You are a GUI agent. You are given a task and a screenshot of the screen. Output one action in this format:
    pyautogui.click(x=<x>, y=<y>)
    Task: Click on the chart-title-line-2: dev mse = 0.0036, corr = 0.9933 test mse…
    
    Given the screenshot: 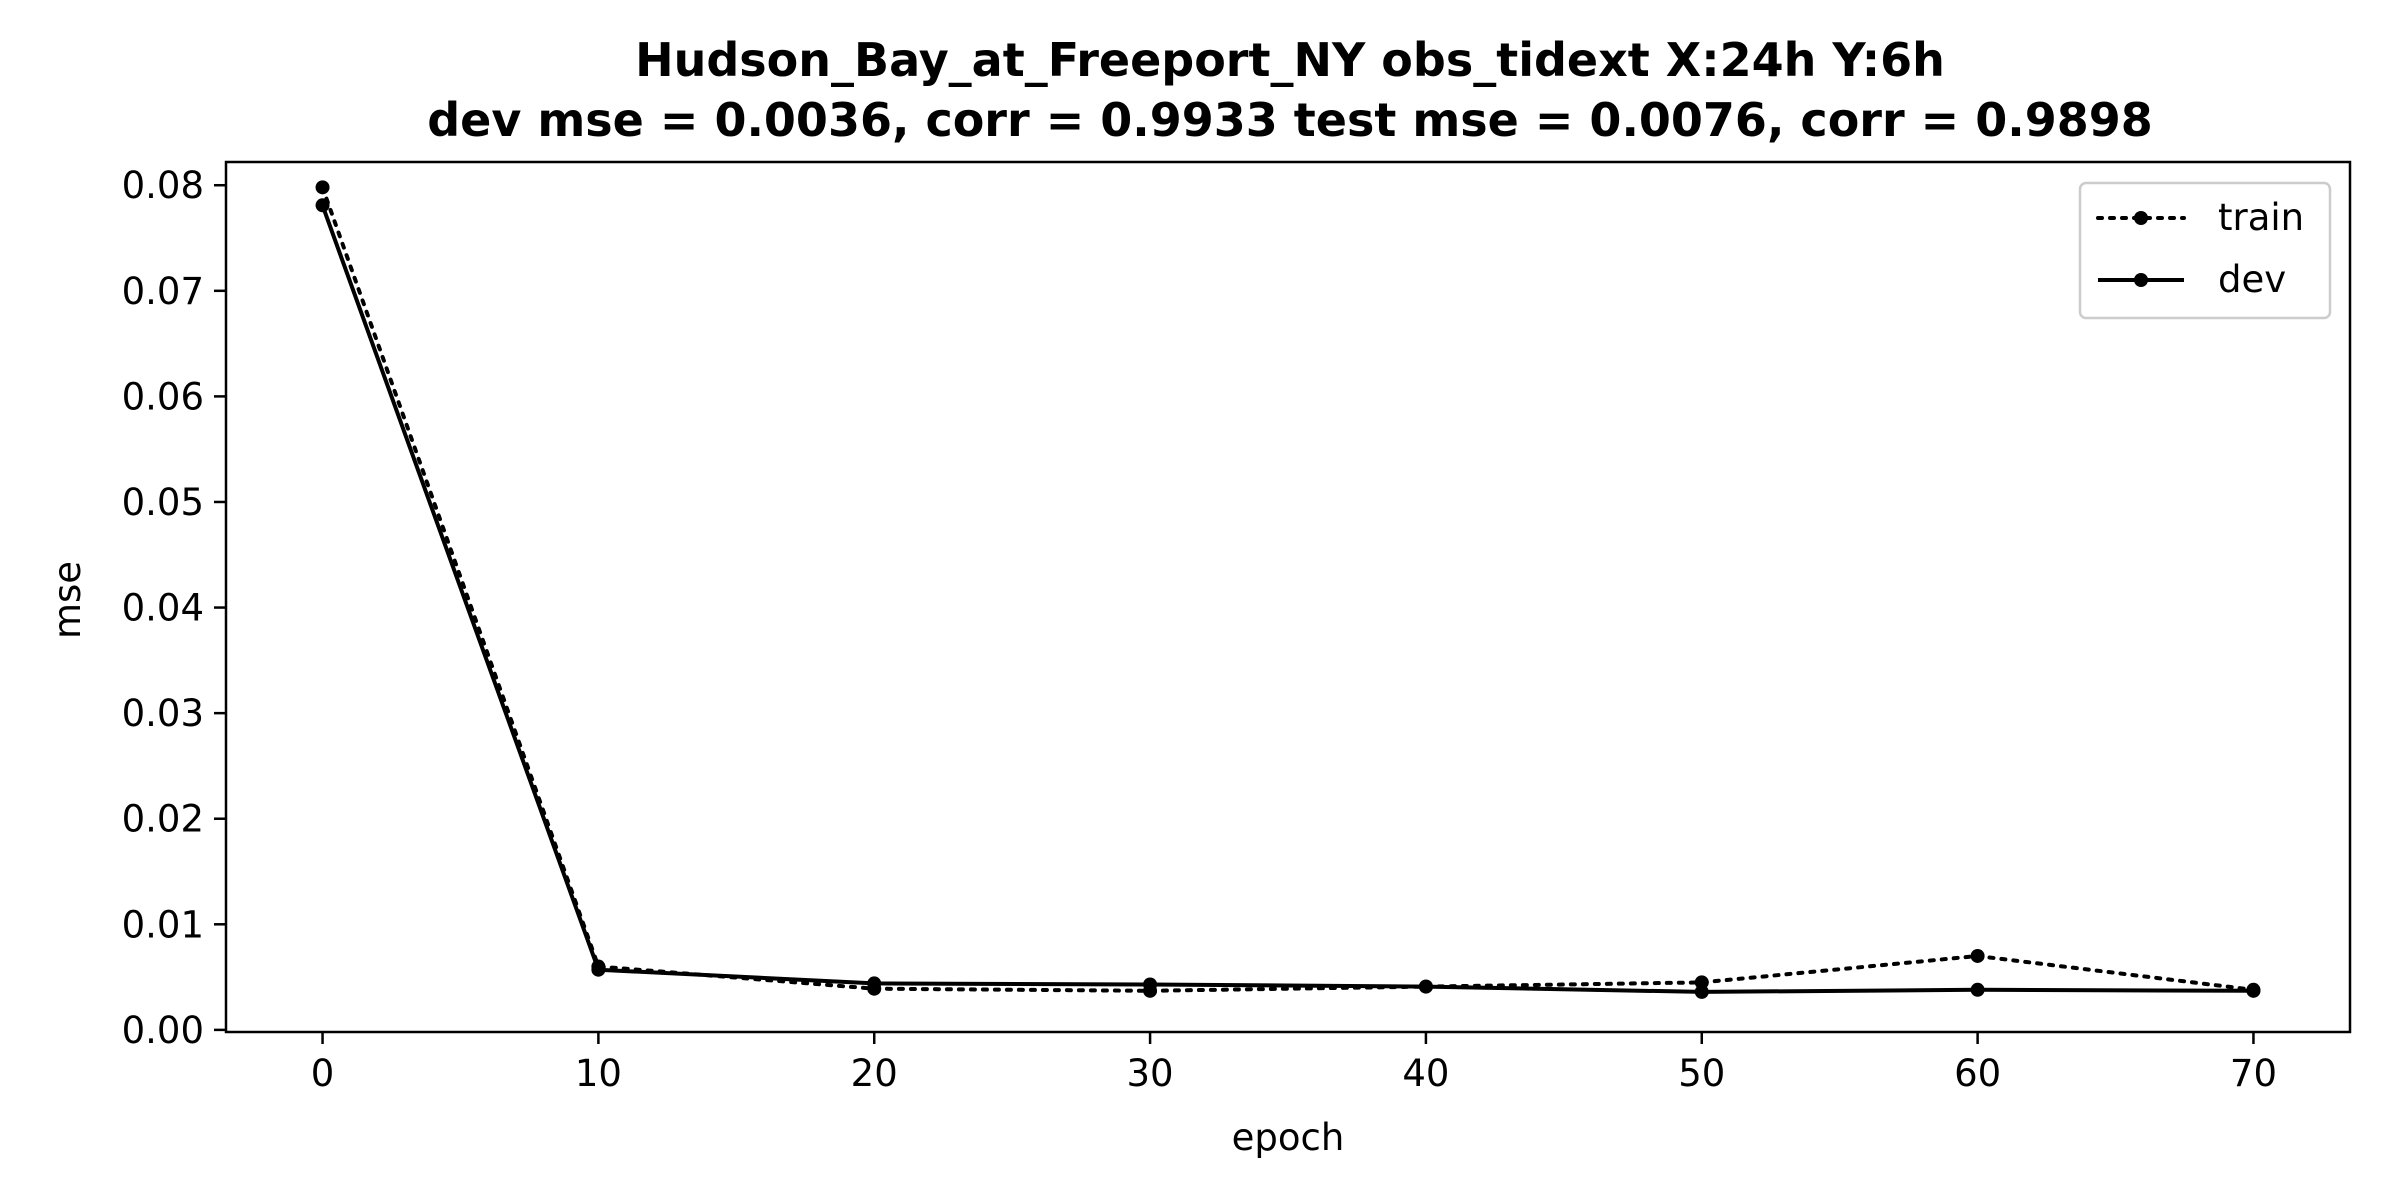 What is the action you would take?
    pyautogui.click(x=1290, y=120)
    